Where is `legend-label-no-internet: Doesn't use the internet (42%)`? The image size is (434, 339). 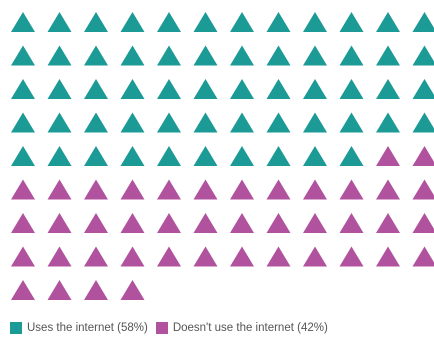
legend-label-no-internet: Doesn't use the internet (42%) is located at coordinates (250, 328).